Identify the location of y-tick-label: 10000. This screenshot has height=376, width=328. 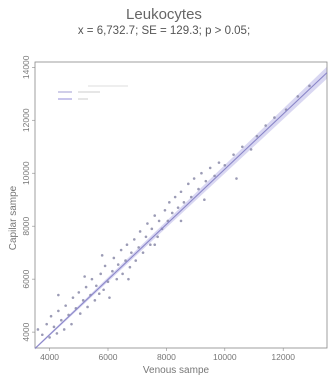
(26, 173).